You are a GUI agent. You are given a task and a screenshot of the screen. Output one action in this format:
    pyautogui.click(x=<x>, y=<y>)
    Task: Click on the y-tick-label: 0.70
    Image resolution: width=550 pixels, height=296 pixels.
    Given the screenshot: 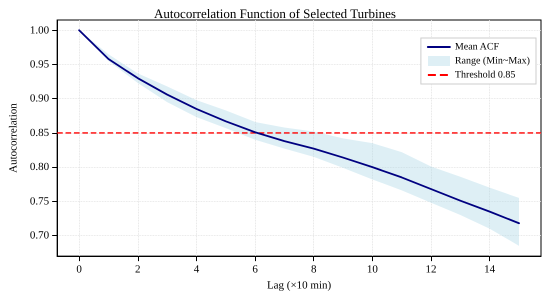 What is the action you would take?
    pyautogui.click(x=40, y=236)
    